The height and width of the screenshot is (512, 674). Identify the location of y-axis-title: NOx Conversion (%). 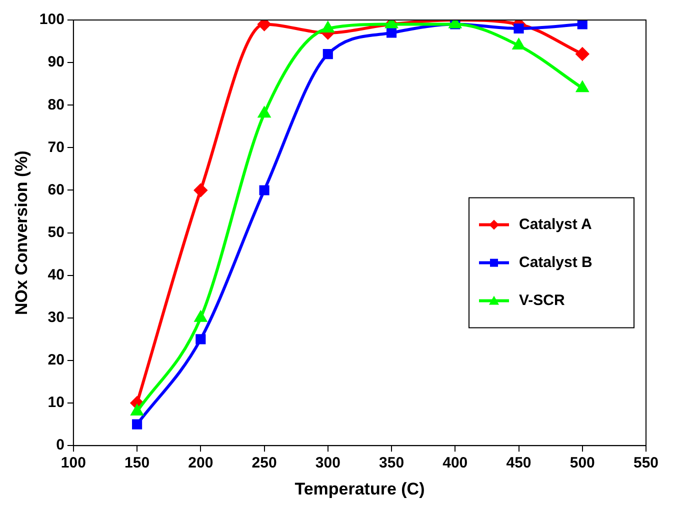
(21, 232).